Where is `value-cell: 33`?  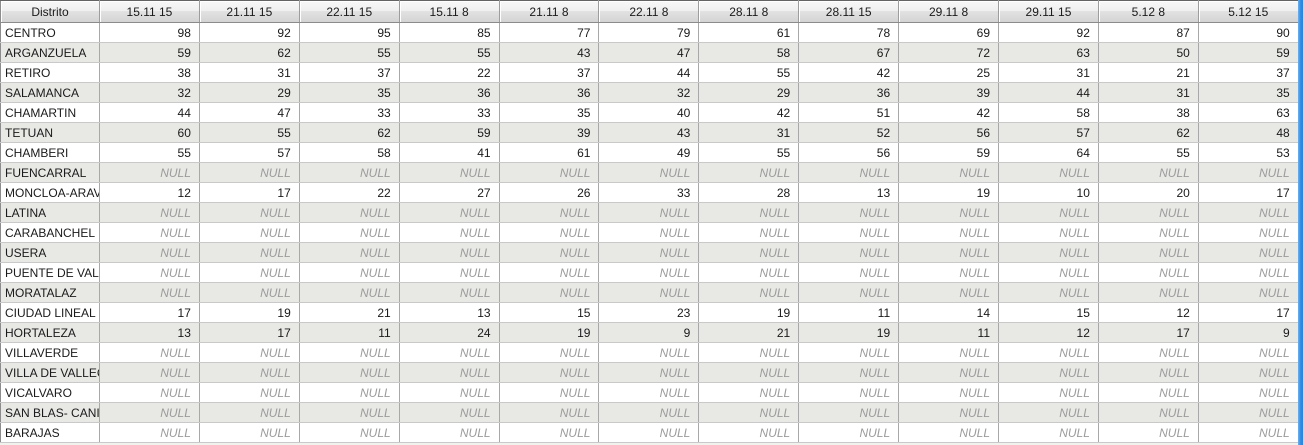 value-cell: 33 is located at coordinates (449, 112).